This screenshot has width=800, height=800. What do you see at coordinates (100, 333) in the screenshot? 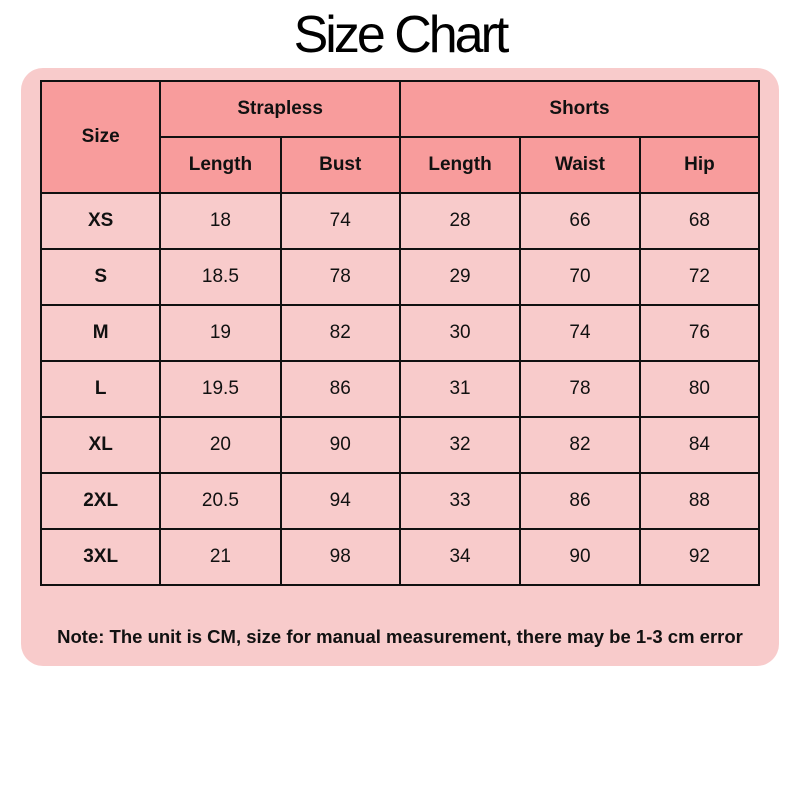
I see `size-cell: M` at bounding box center [100, 333].